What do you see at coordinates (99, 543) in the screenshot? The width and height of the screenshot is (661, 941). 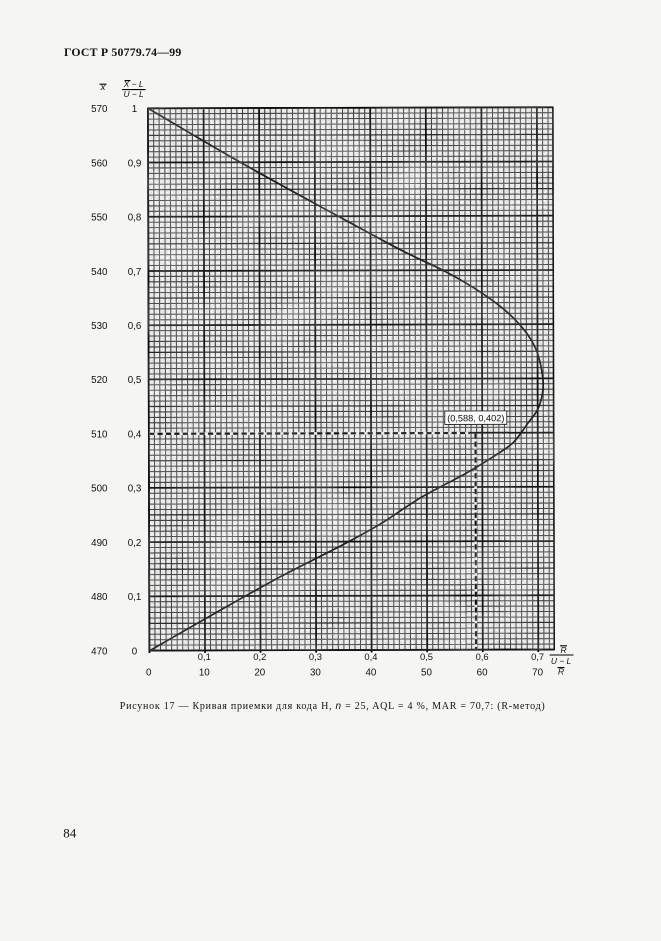 I see `svg-text: 490` at bounding box center [99, 543].